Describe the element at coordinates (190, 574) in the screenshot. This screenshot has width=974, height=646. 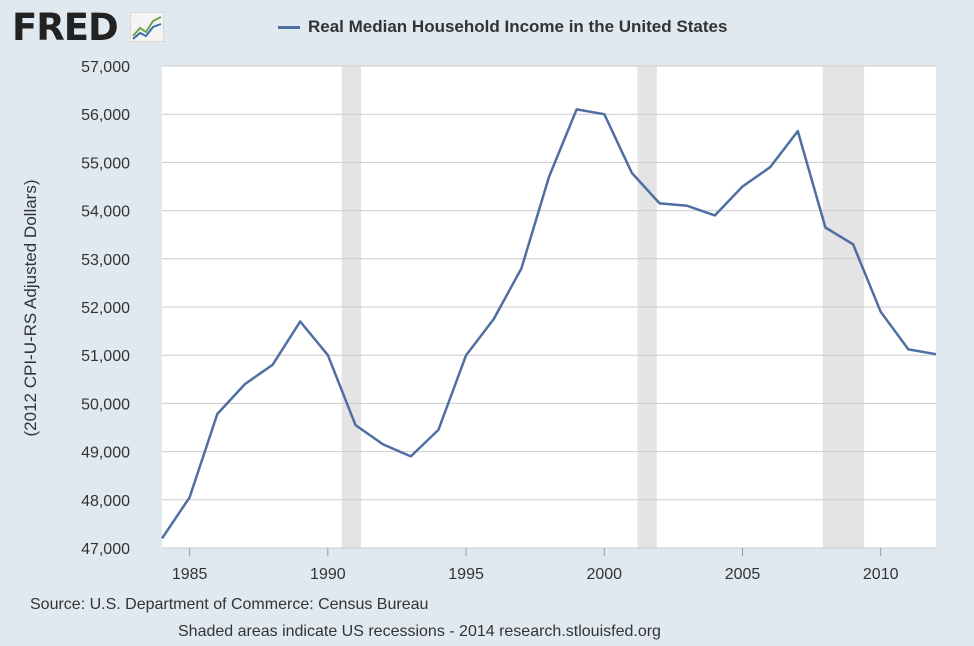
I see `x-tick-label: 1985` at that location.